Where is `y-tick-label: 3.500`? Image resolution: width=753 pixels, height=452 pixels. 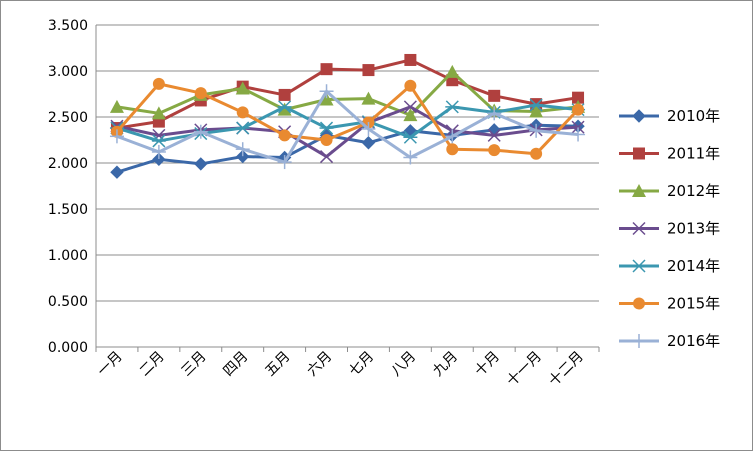 y-tick-label: 3.500 is located at coordinates (68, 26).